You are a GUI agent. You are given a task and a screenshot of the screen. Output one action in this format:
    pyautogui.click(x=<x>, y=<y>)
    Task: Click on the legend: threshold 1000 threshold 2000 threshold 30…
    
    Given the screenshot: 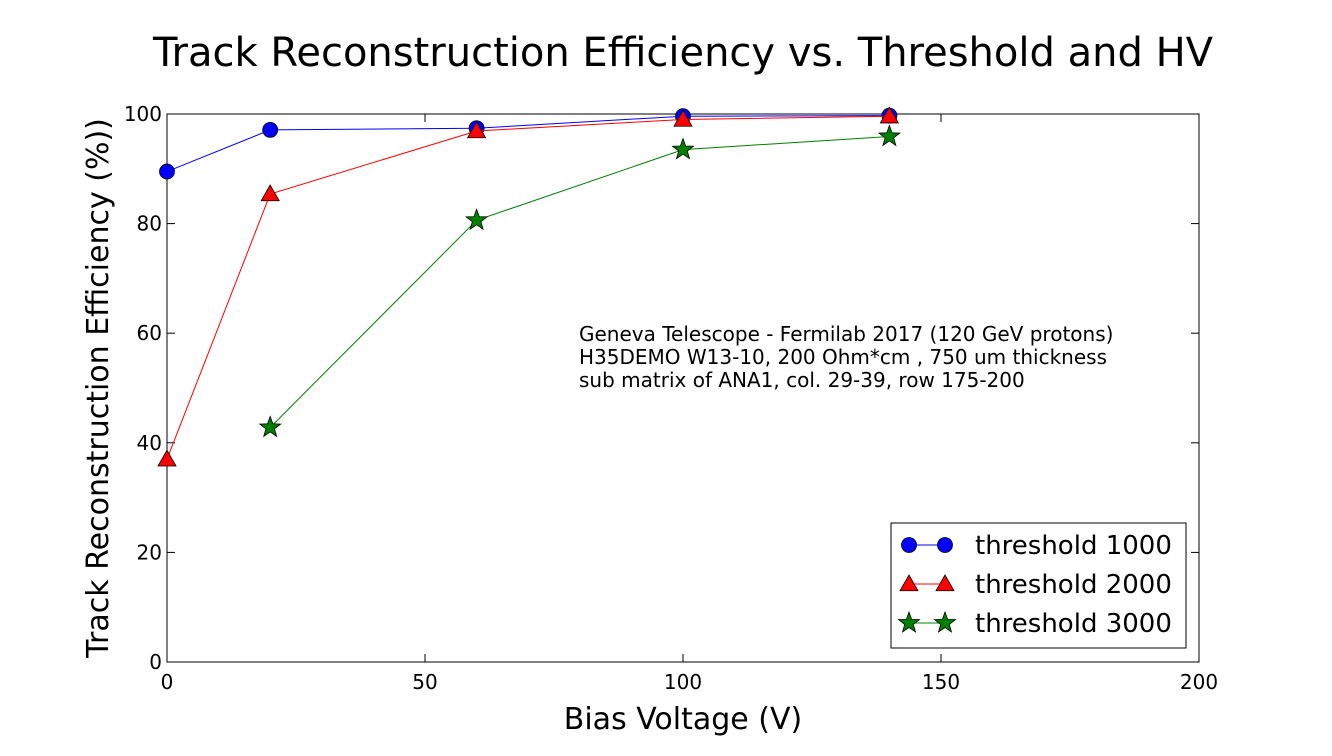 What is the action you would take?
    pyautogui.click(x=1038, y=585)
    